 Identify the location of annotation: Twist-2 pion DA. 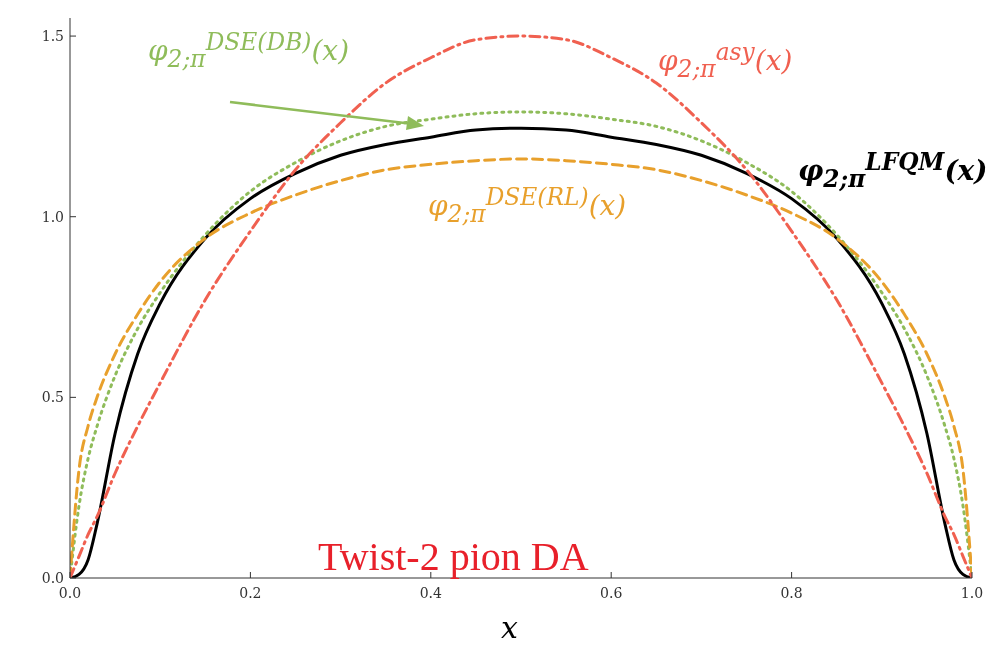
(453, 556).